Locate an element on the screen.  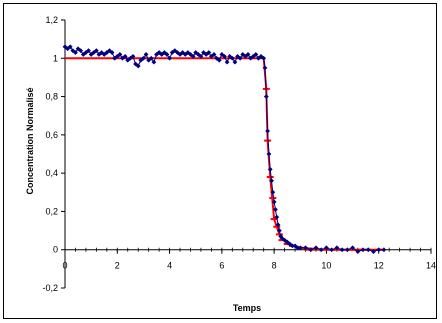
x-tick-label: 8 is located at coordinates (274, 266).